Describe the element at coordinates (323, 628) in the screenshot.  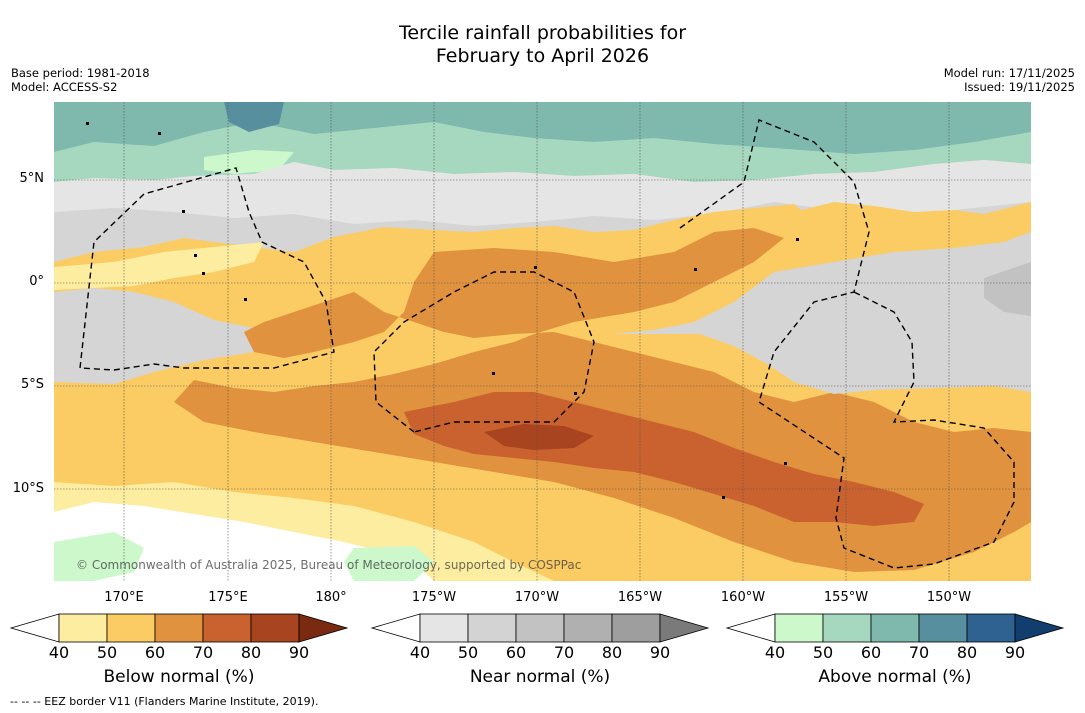
I see `colorbar-below-normal-extend-high` at that location.